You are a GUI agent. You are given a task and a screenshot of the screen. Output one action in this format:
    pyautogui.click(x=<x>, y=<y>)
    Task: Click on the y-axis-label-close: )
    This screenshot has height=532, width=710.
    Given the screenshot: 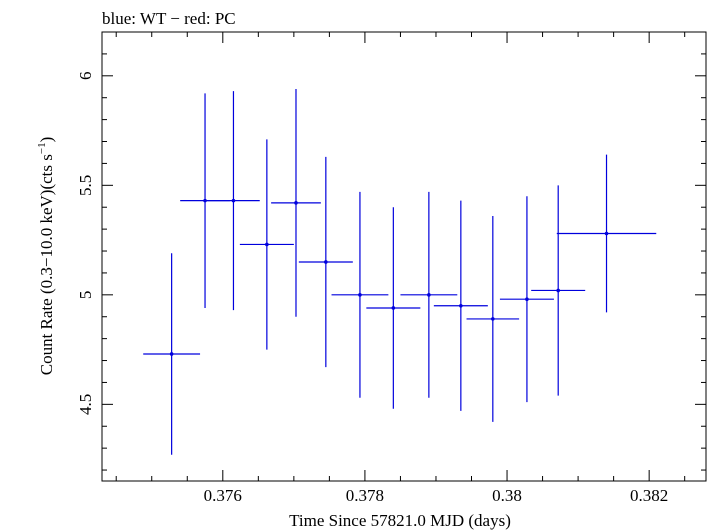 What is the action you would take?
    pyautogui.click(x=46, y=140)
    